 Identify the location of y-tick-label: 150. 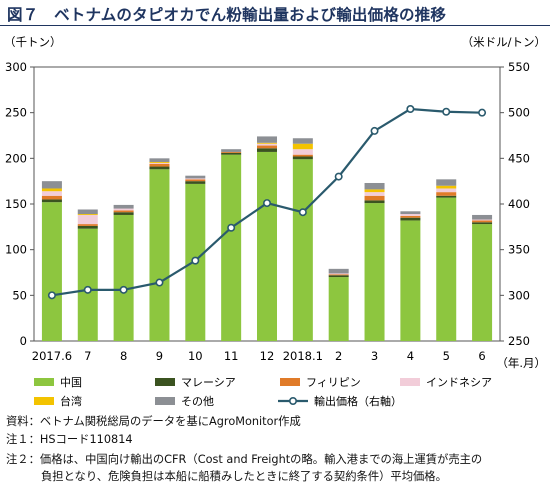
(16, 204).